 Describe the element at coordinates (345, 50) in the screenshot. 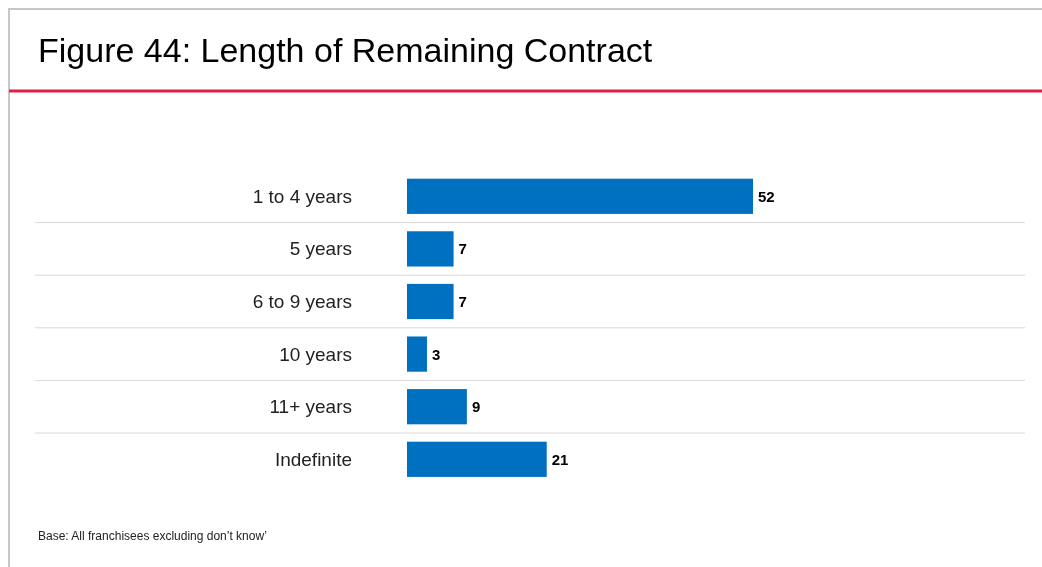

I see `chart-title: Figure 44: Length of Remaining Contract` at that location.